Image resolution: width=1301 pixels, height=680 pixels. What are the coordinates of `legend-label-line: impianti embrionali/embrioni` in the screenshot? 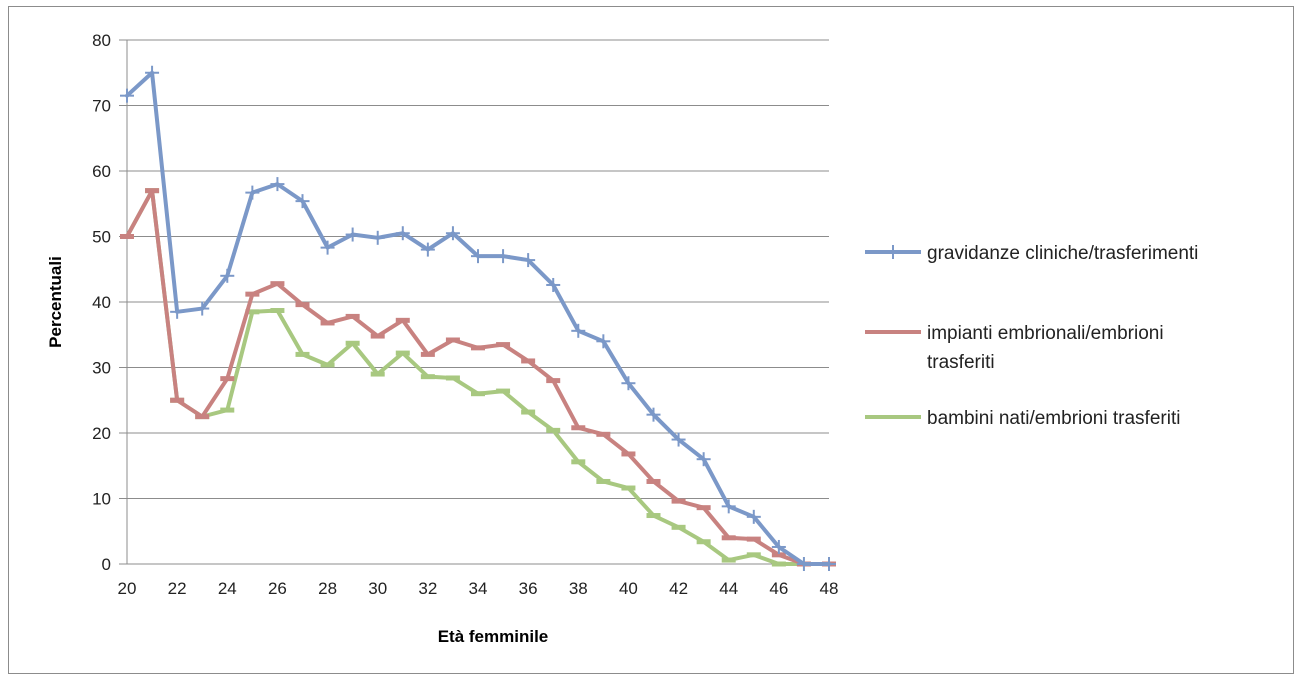 It's located at (1045, 333).